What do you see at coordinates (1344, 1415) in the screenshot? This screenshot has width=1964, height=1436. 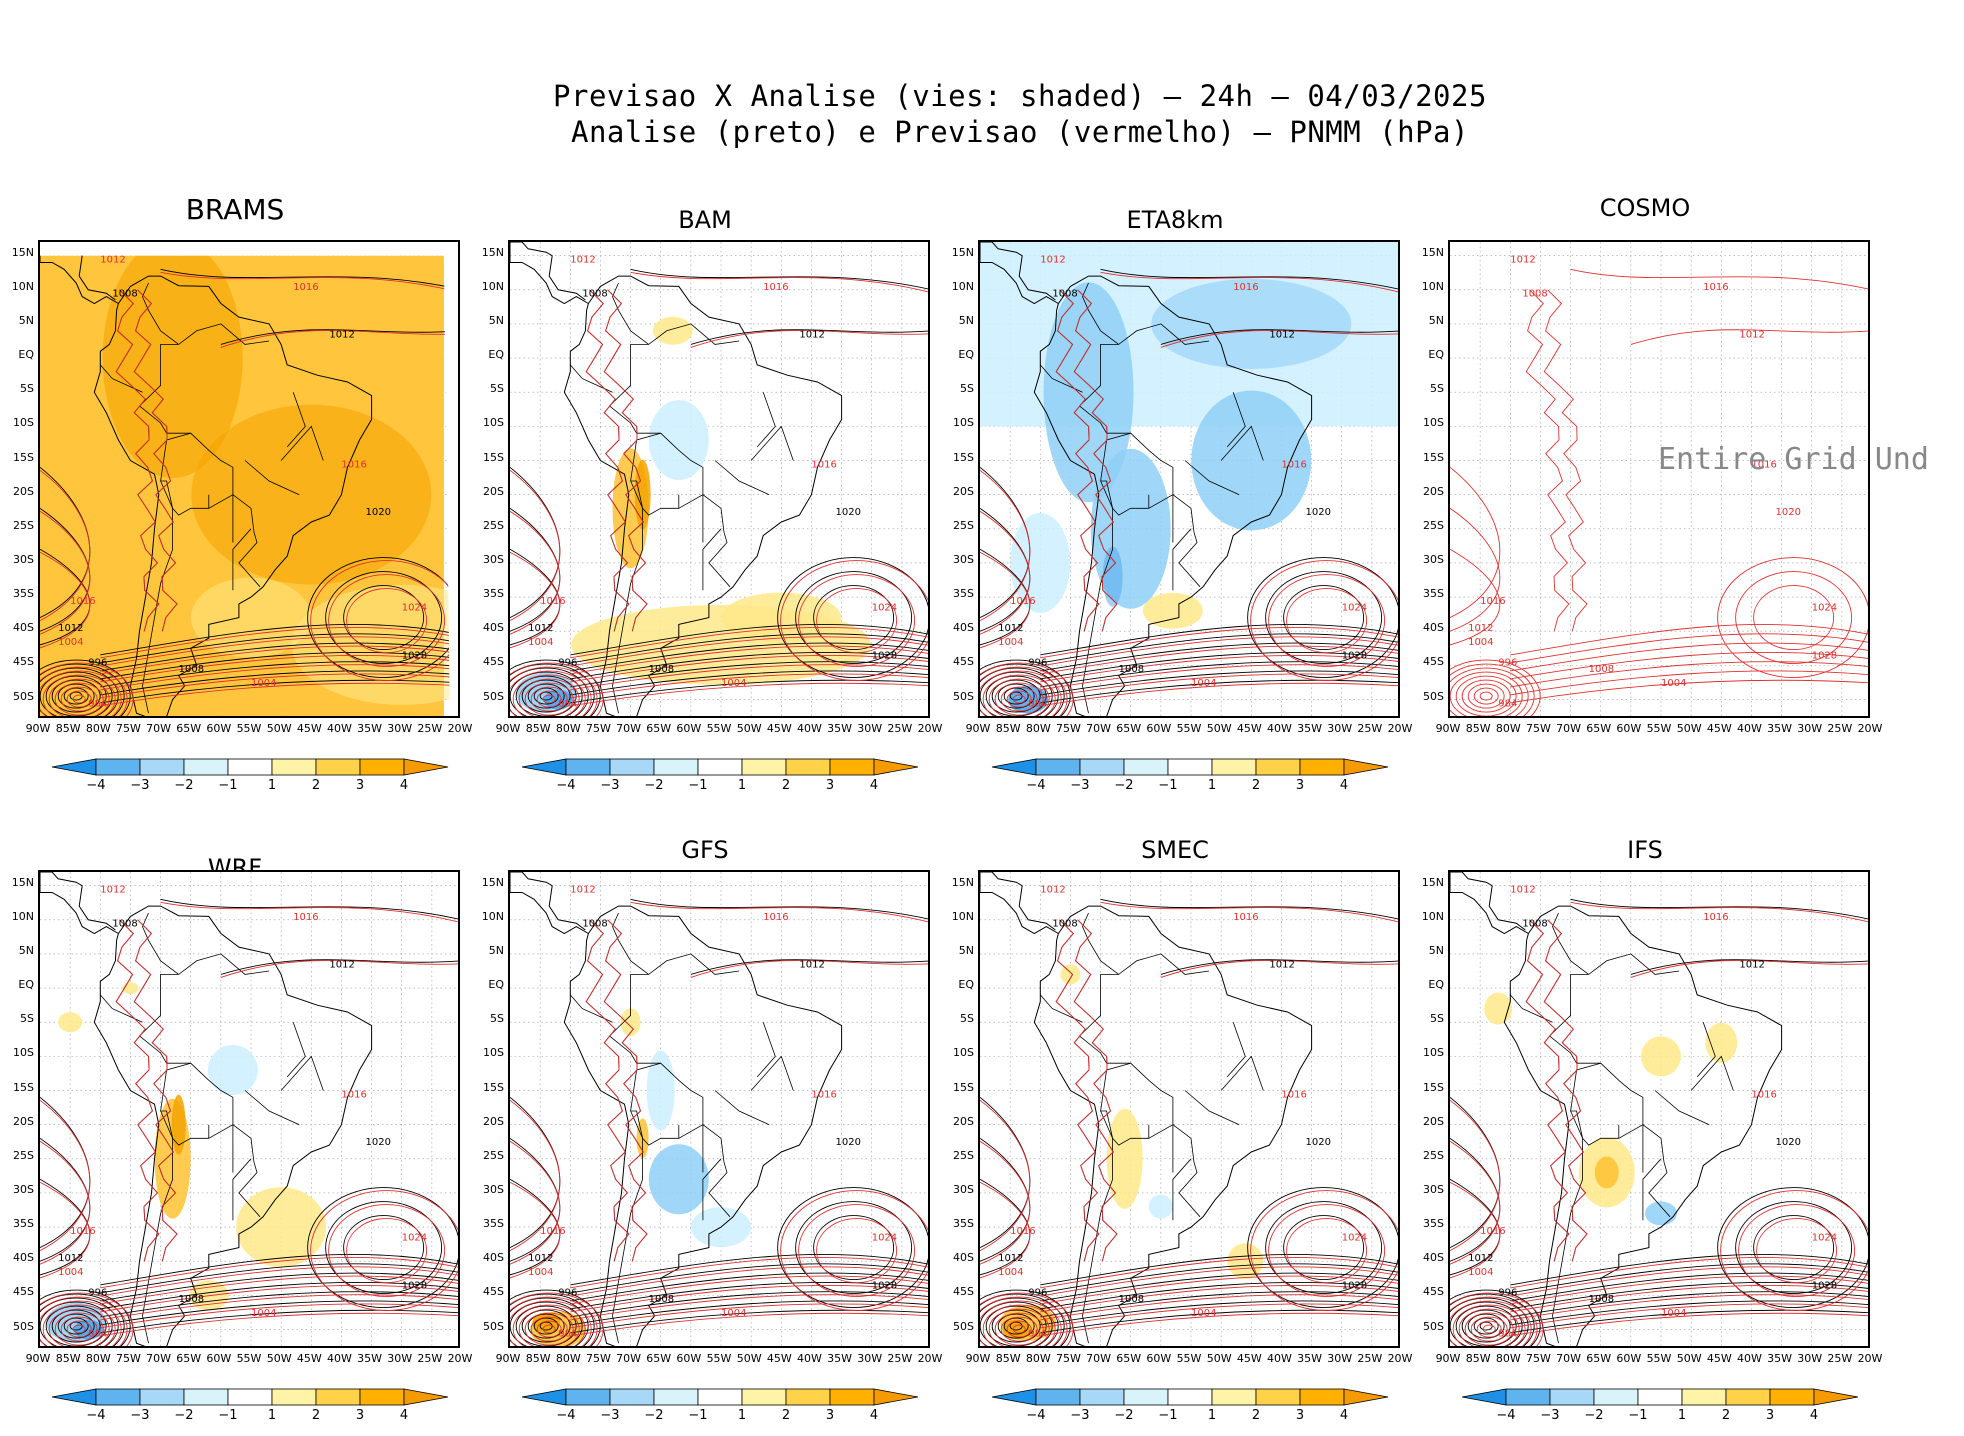 I see `colorbar-label: 4` at bounding box center [1344, 1415].